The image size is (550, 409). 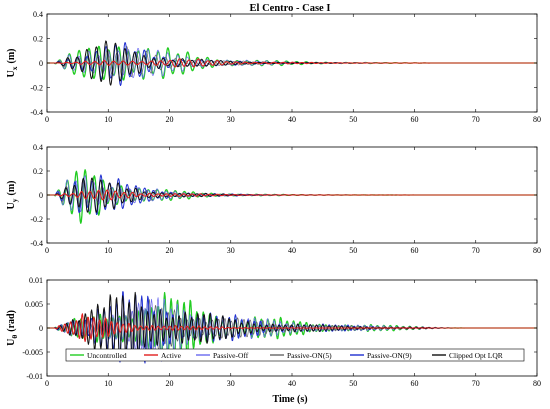 I want to click on y-axis-label-sub: x, so click(x=14, y=68).